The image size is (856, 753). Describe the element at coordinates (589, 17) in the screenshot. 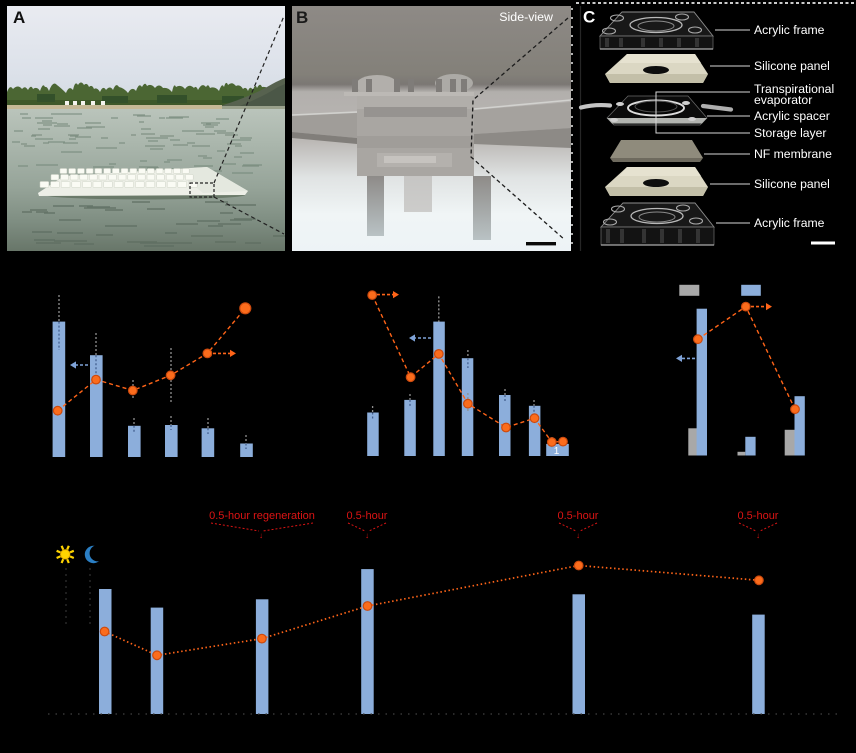

I see `svg-text: C` at that location.